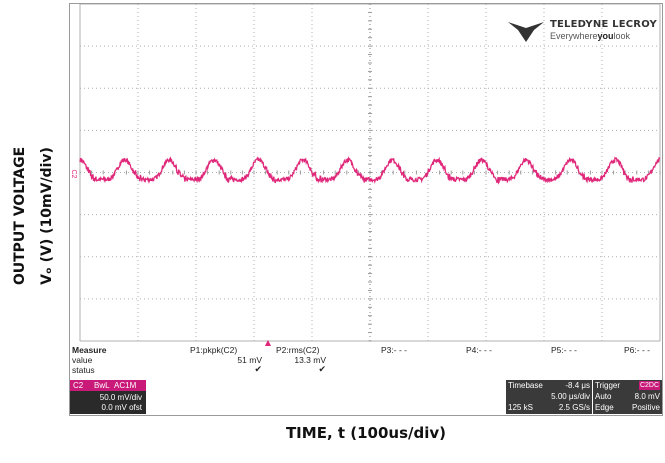 This screenshot has width=665, height=463. Describe the element at coordinates (637, 350) in the screenshot. I see `p6-label: P6:- - -` at that location.